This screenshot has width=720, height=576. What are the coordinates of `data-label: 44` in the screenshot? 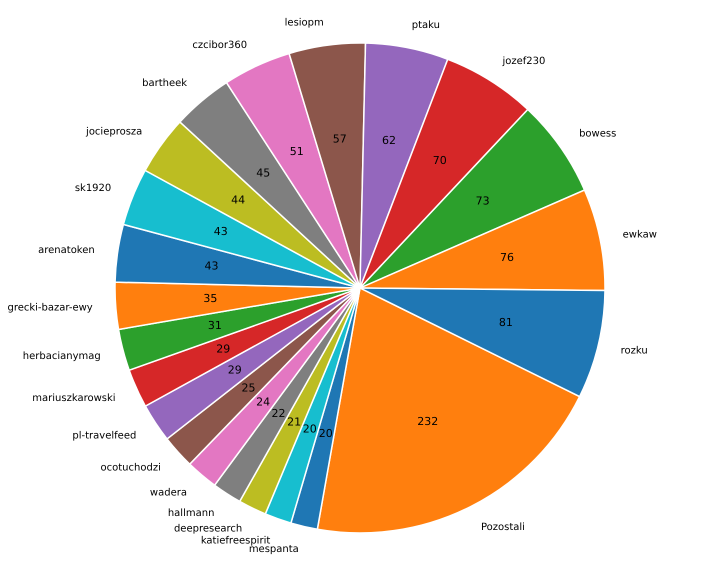 It's located at (238, 200).